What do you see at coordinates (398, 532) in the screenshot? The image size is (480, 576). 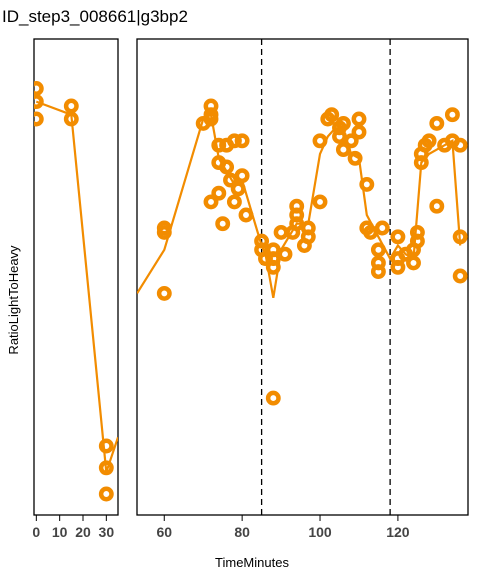 I see `right-x-tick-label-120: 120` at bounding box center [398, 532].